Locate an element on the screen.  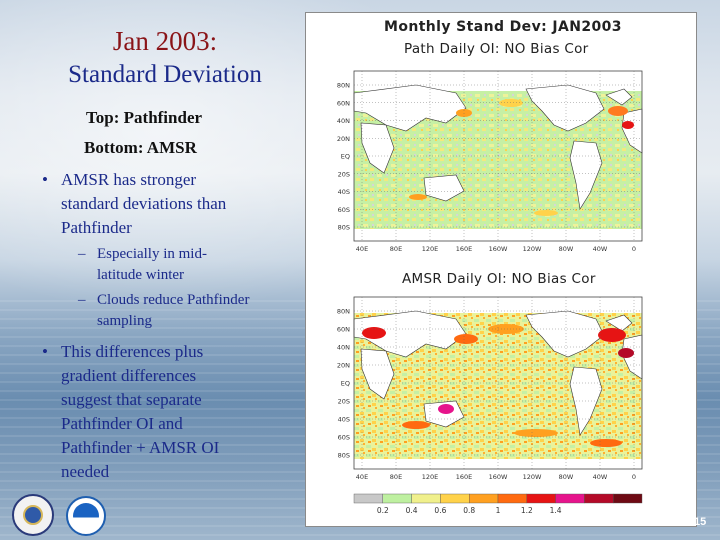
lon-label: 160E is located at coordinates (464, 249).